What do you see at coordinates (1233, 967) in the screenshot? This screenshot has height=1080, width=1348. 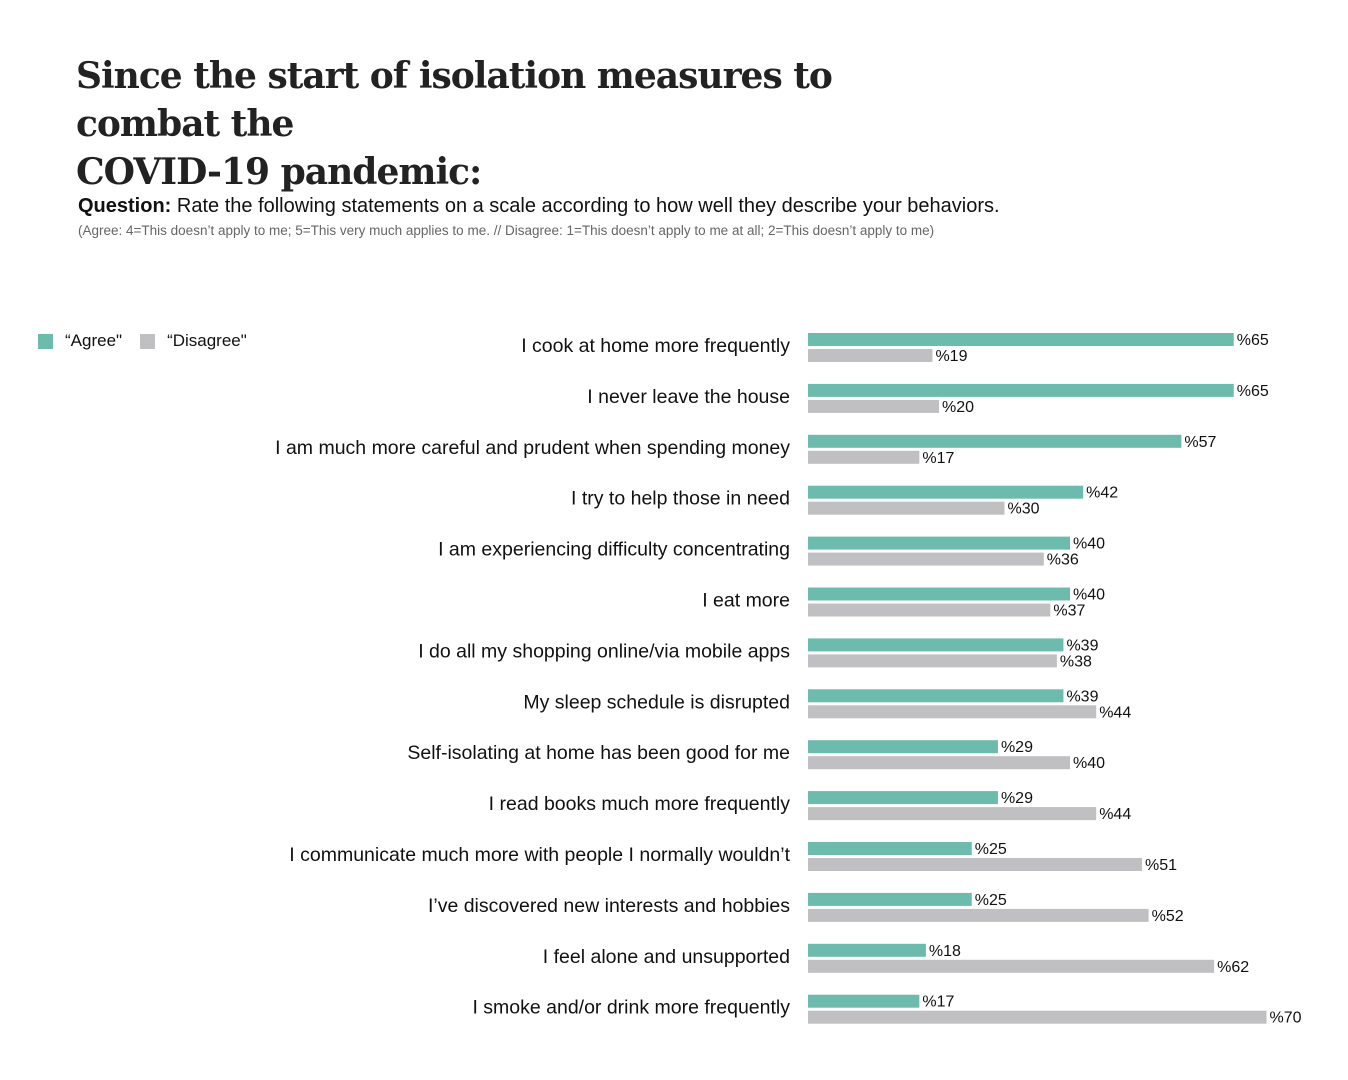 I see `data-label-disagree: %62` at bounding box center [1233, 967].